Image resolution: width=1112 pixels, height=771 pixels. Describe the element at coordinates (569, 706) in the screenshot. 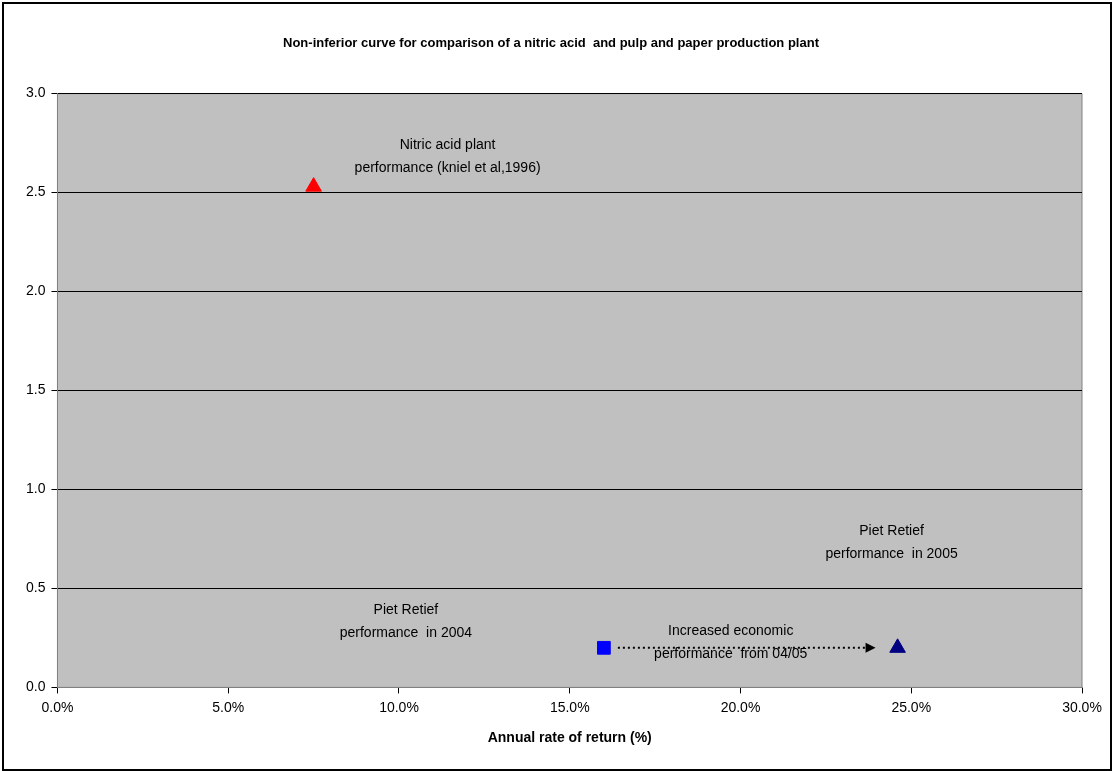

I see `x-tick-label: 15.0%` at that location.